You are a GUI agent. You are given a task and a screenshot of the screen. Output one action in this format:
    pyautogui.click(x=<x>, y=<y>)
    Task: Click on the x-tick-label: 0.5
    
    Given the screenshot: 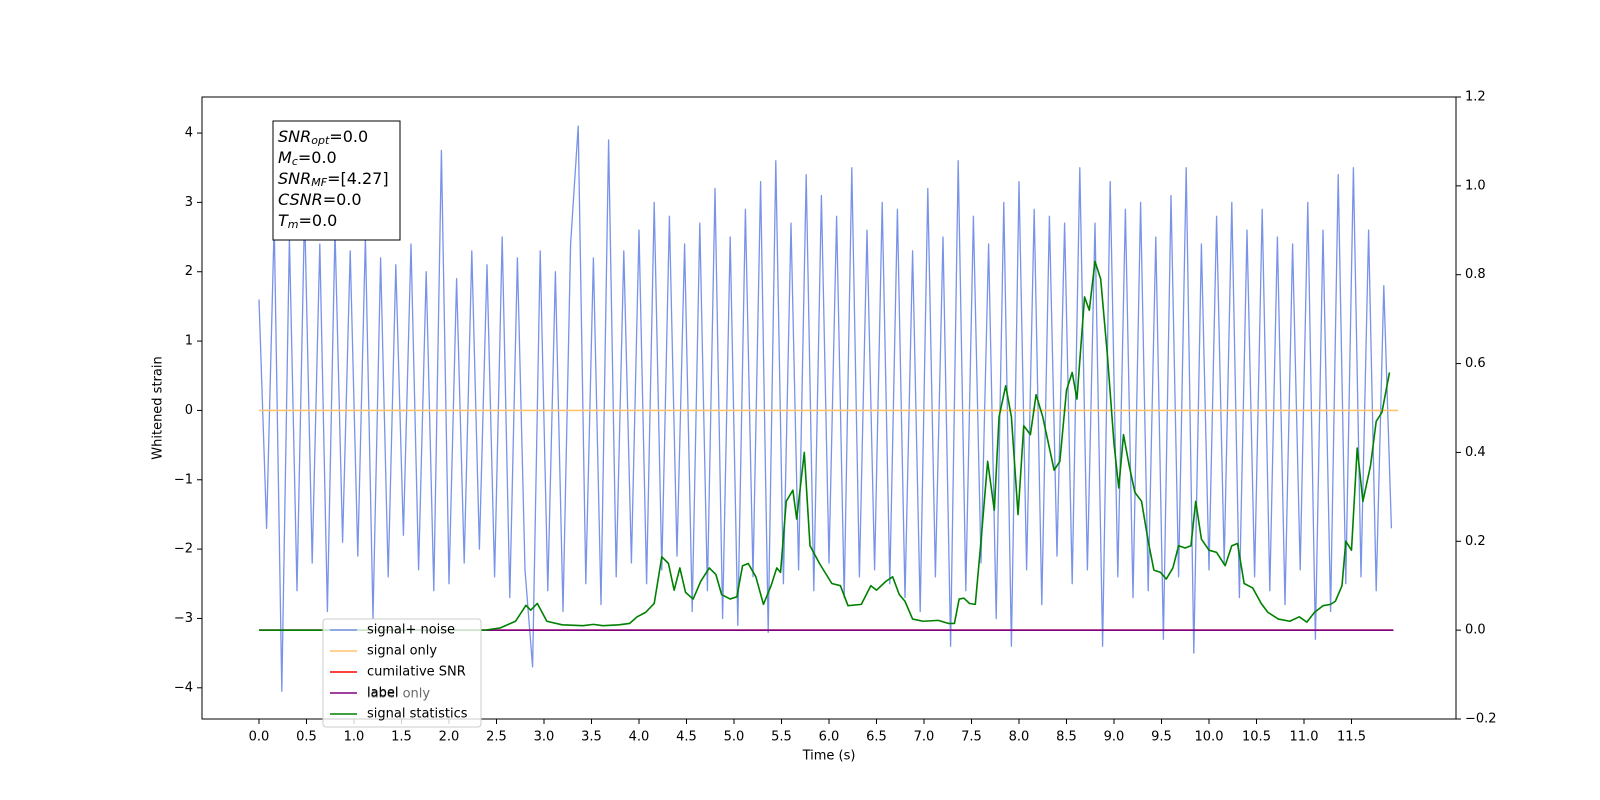 What is the action you would take?
    pyautogui.click(x=306, y=737)
    